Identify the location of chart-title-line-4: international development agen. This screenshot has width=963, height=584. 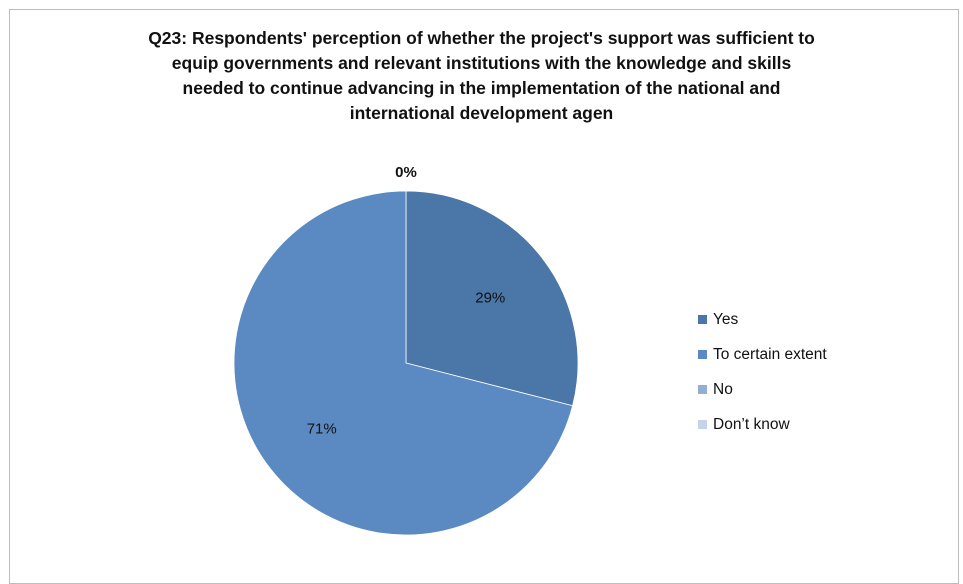
(481, 113).